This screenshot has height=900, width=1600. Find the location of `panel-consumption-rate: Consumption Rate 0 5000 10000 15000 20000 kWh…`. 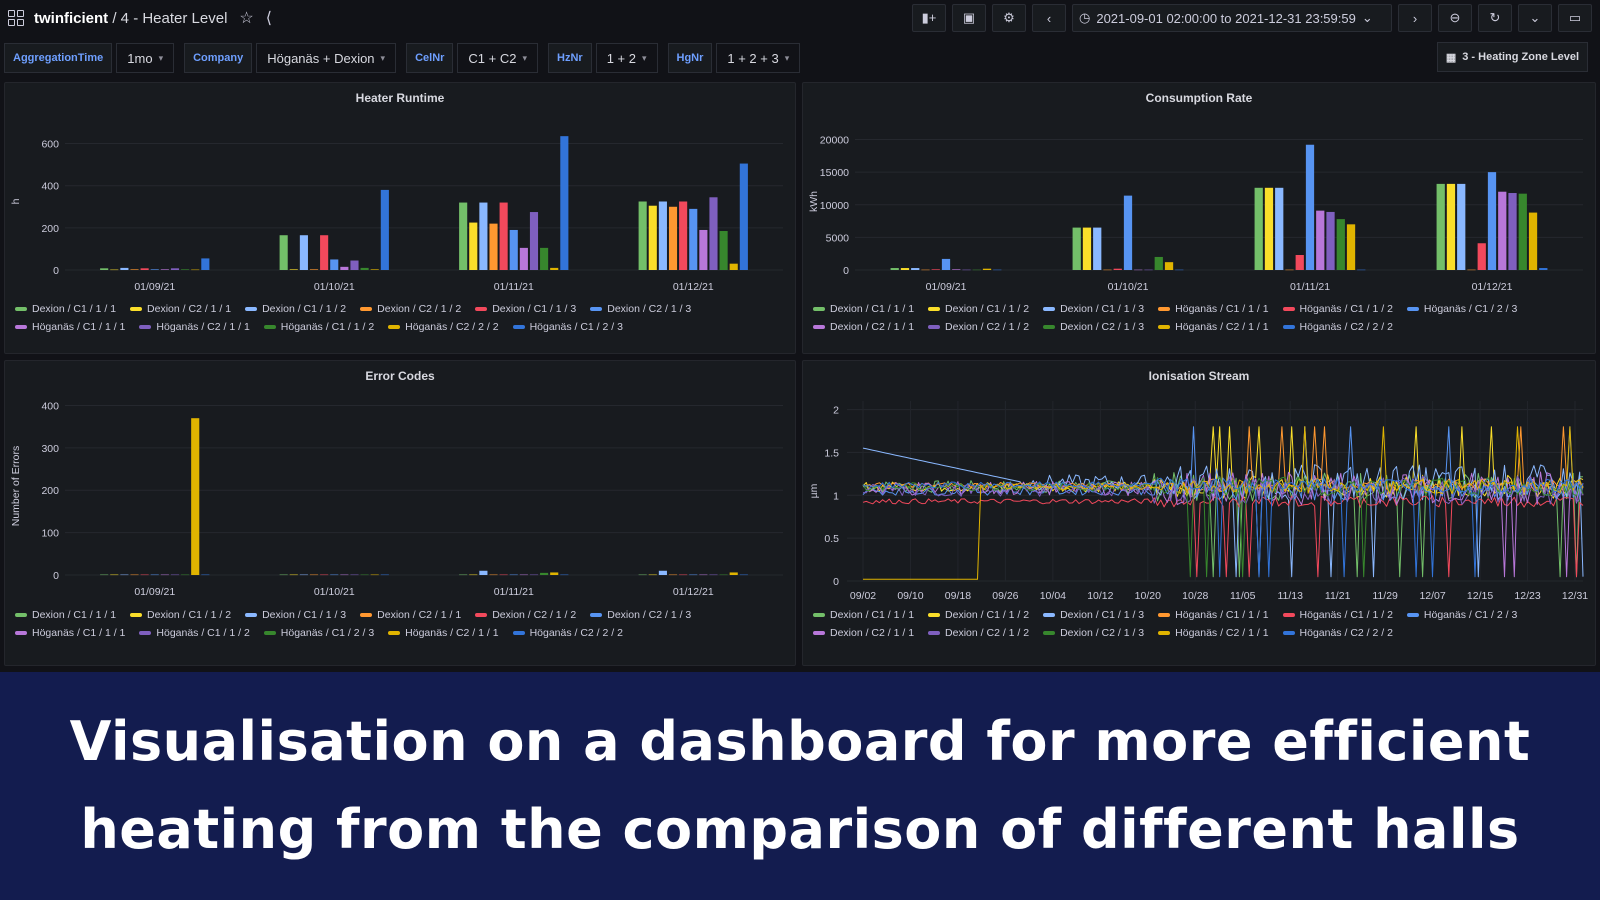

panel-consumption-rate: Consumption Rate 0 5000 10000 15000 20000 kWh… is located at coordinates (1199, 218).